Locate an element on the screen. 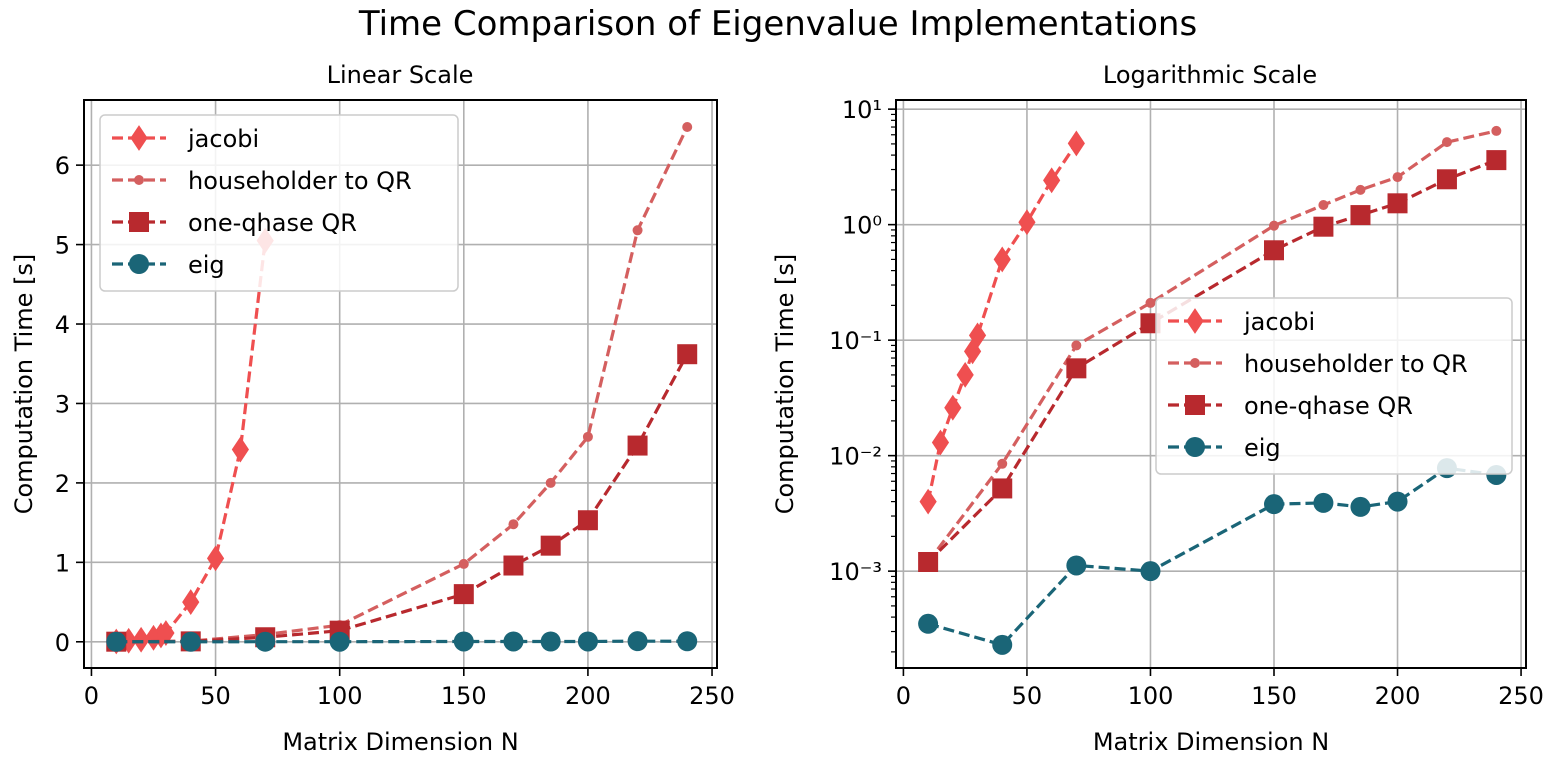  legend-box is located at coordinates (1334, 386).